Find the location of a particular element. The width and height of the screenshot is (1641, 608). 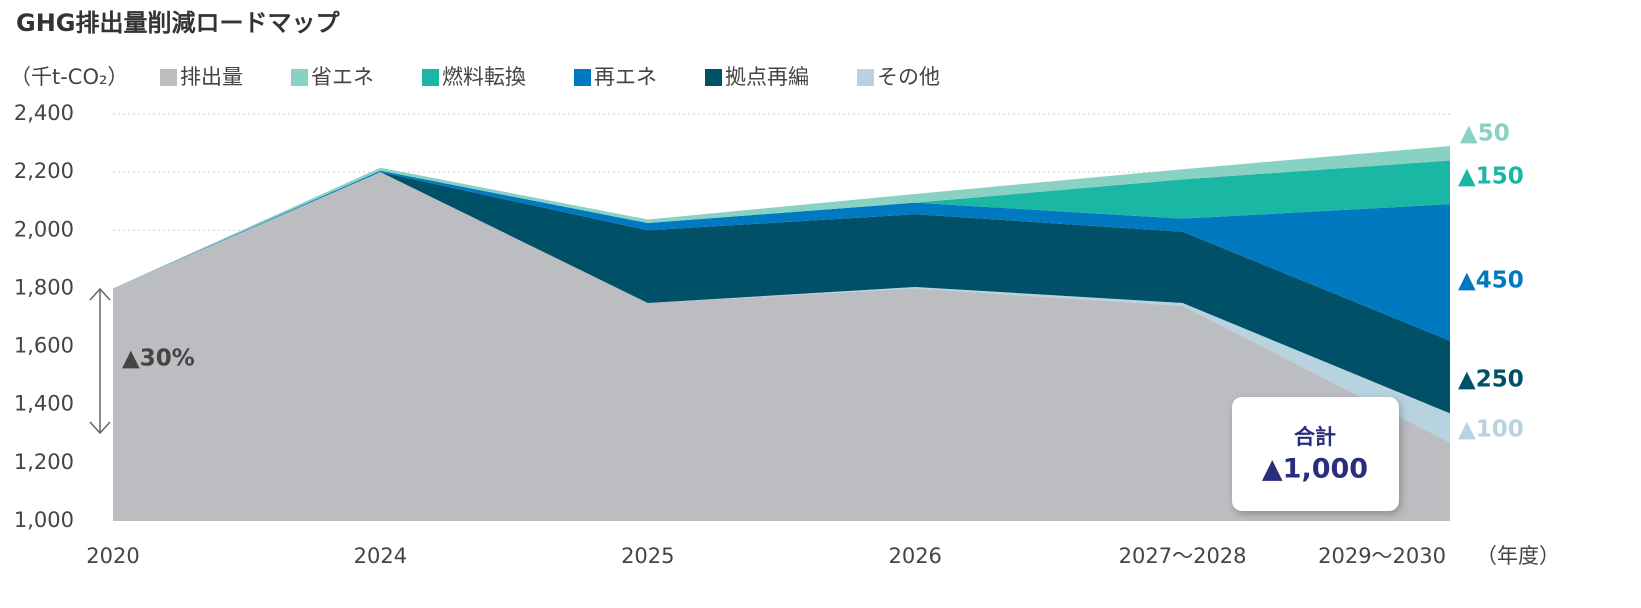

reduction-label: ▲30% is located at coordinates (158, 359).